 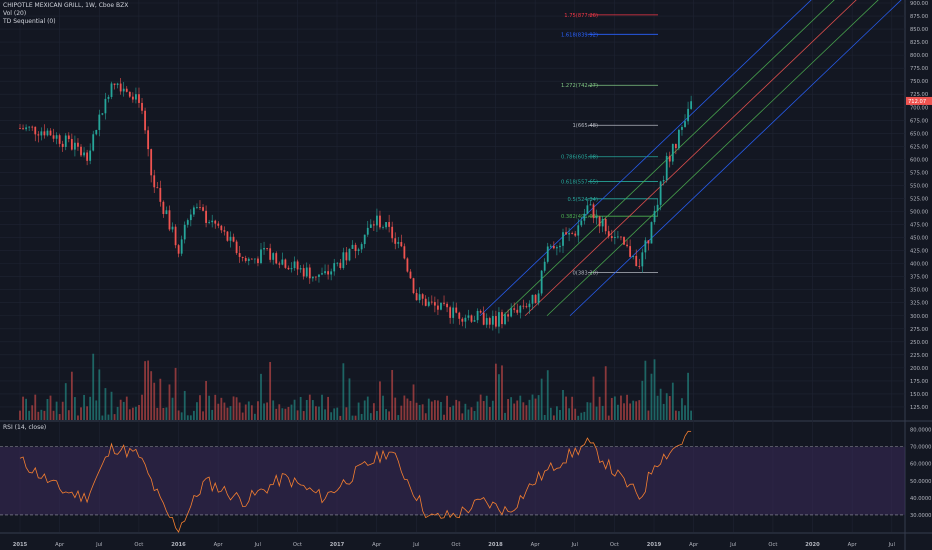 What do you see at coordinates (583, 200) in the screenshot?
I see `fib-label: 0.5(524.34)` at bounding box center [583, 200].